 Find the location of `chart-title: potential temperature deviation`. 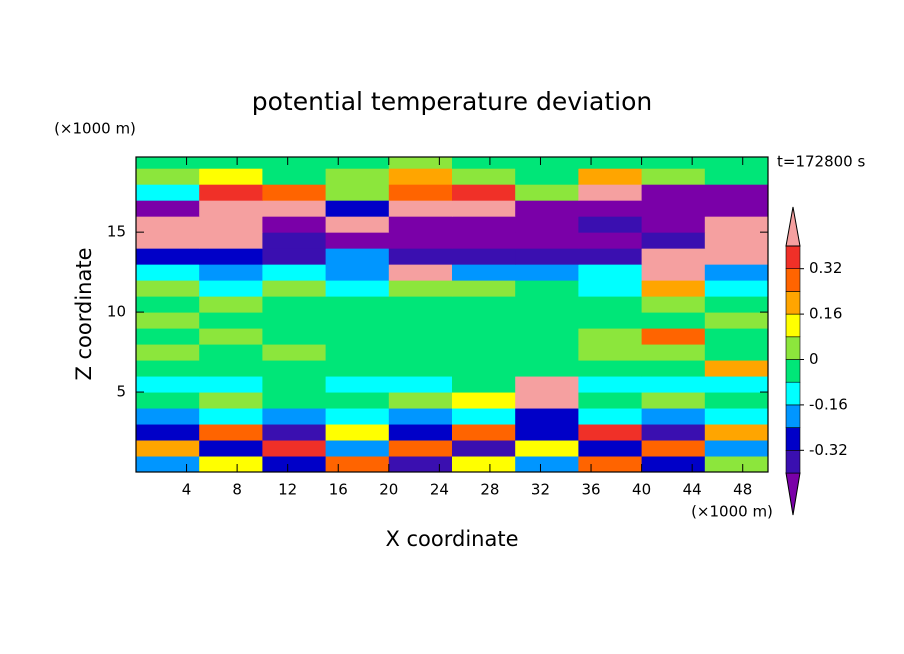

chart-title: potential temperature deviation is located at coordinates (452, 101).